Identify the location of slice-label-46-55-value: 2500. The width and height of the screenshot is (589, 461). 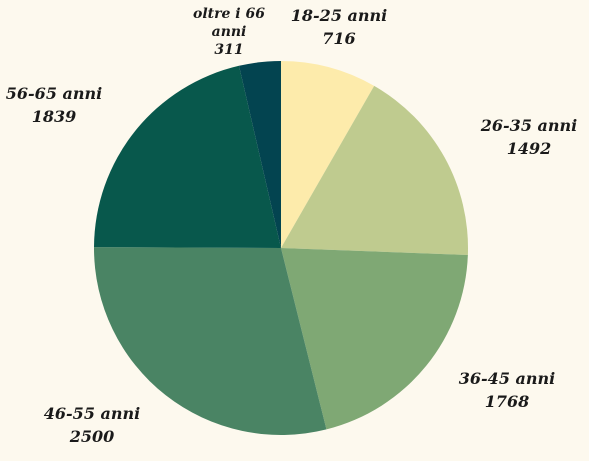
(92, 436).